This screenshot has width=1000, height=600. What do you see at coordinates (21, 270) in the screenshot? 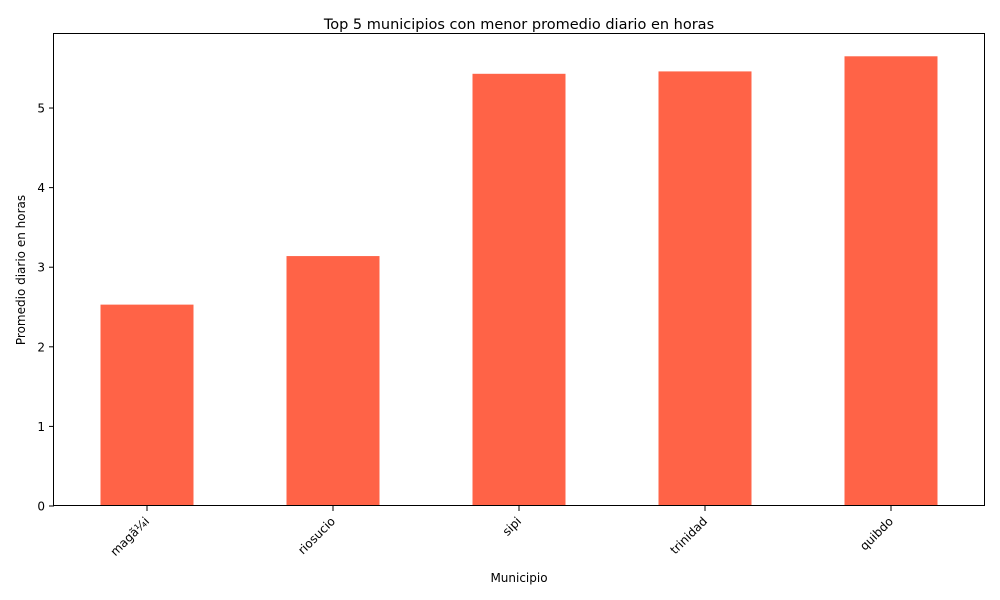
I see `y-axis-label: Promedio diario en horas` at bounding box center [21, 270].